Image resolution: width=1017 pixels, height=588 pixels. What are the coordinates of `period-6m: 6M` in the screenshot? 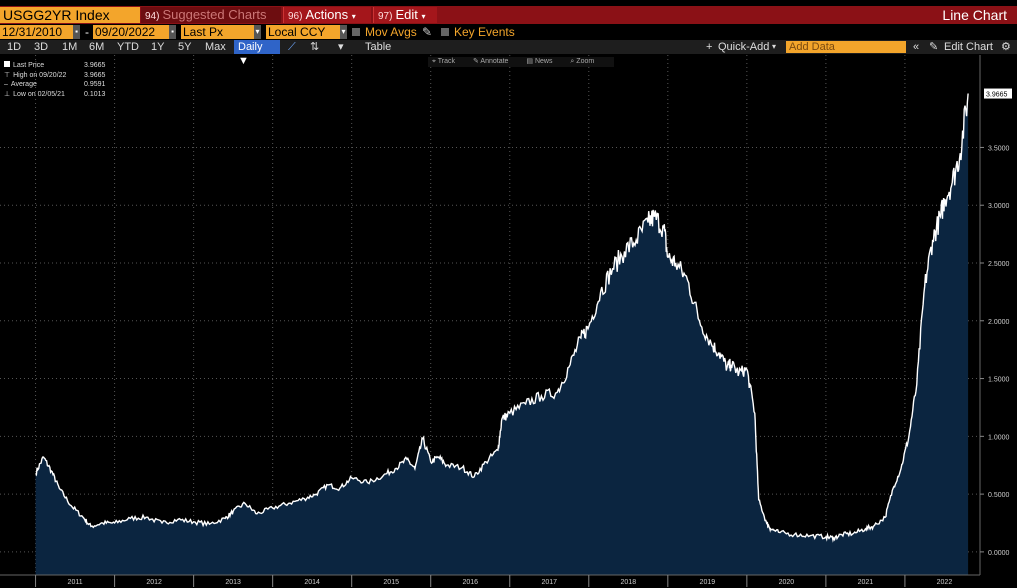 It's located at (97, 47).